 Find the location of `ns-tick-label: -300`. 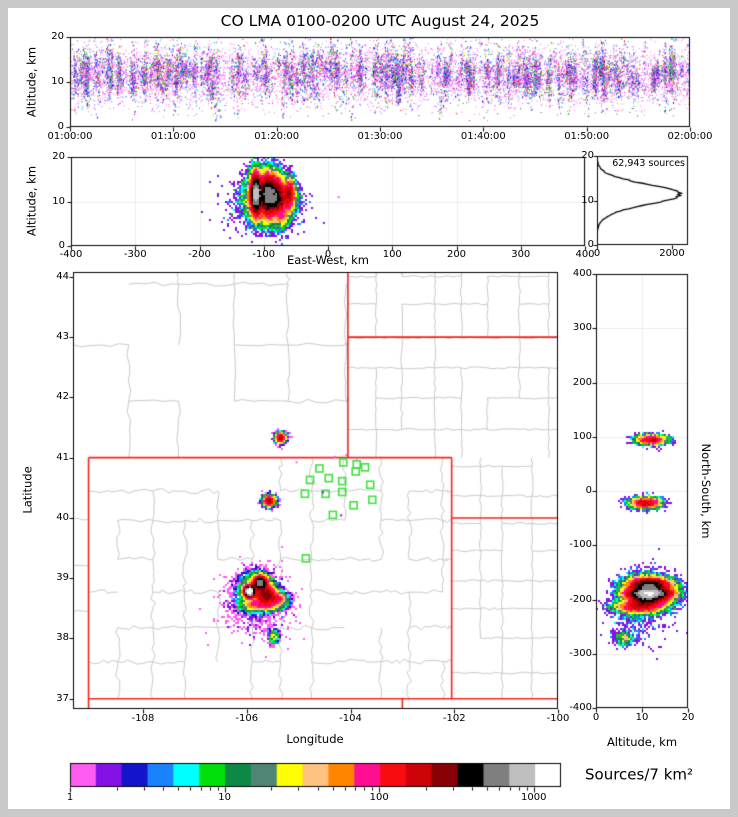

ns-tick-label: -300 is located at coordinates (580, 653).